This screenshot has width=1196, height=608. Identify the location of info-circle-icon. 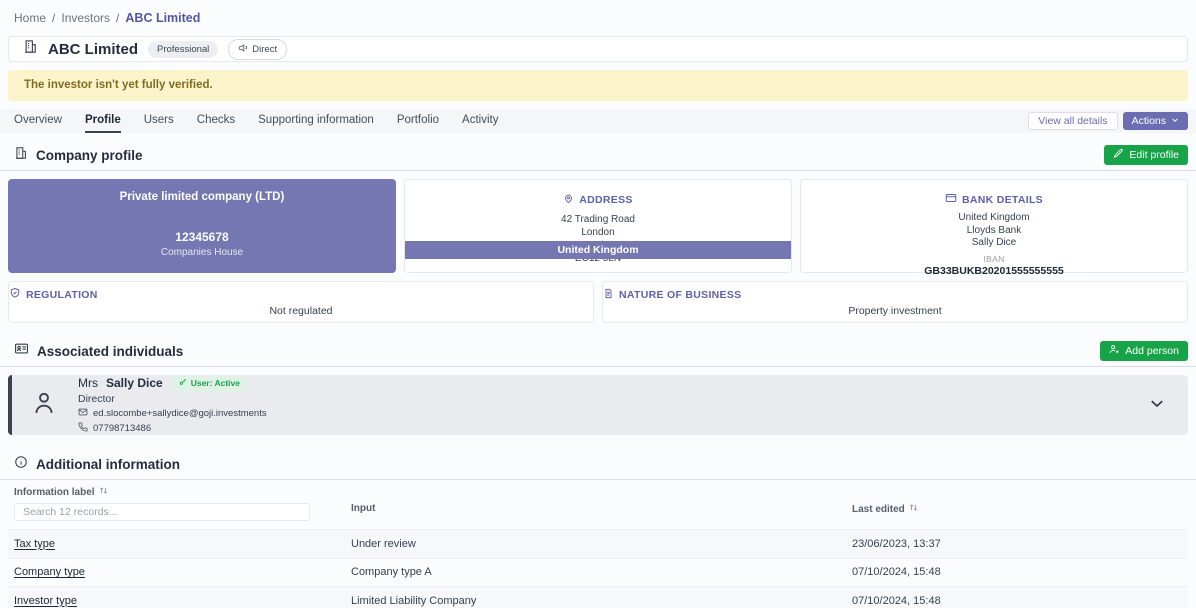
(21, 464).